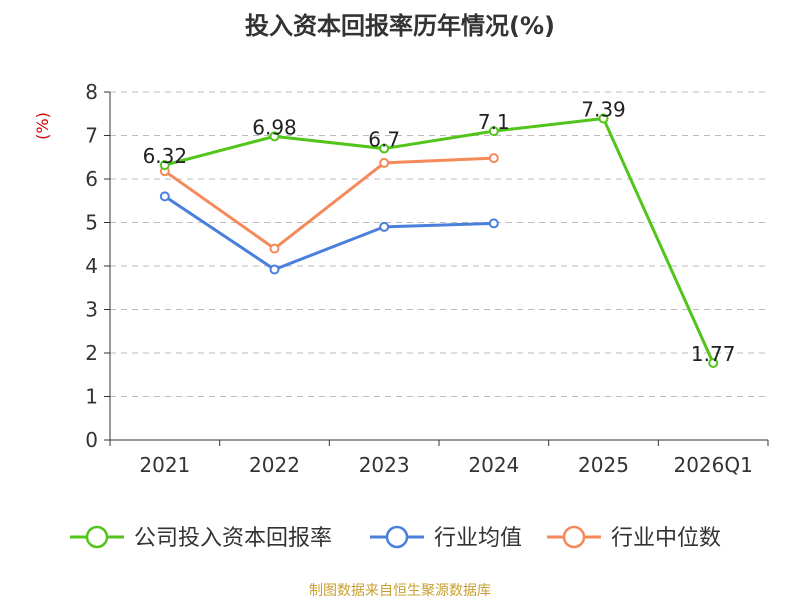 This screenshot has height=600, width=800. What do you see at coordinates (603, 465) in the screenshot?
I see `x-tick-label: 2025` at bounding box center [603, 465].